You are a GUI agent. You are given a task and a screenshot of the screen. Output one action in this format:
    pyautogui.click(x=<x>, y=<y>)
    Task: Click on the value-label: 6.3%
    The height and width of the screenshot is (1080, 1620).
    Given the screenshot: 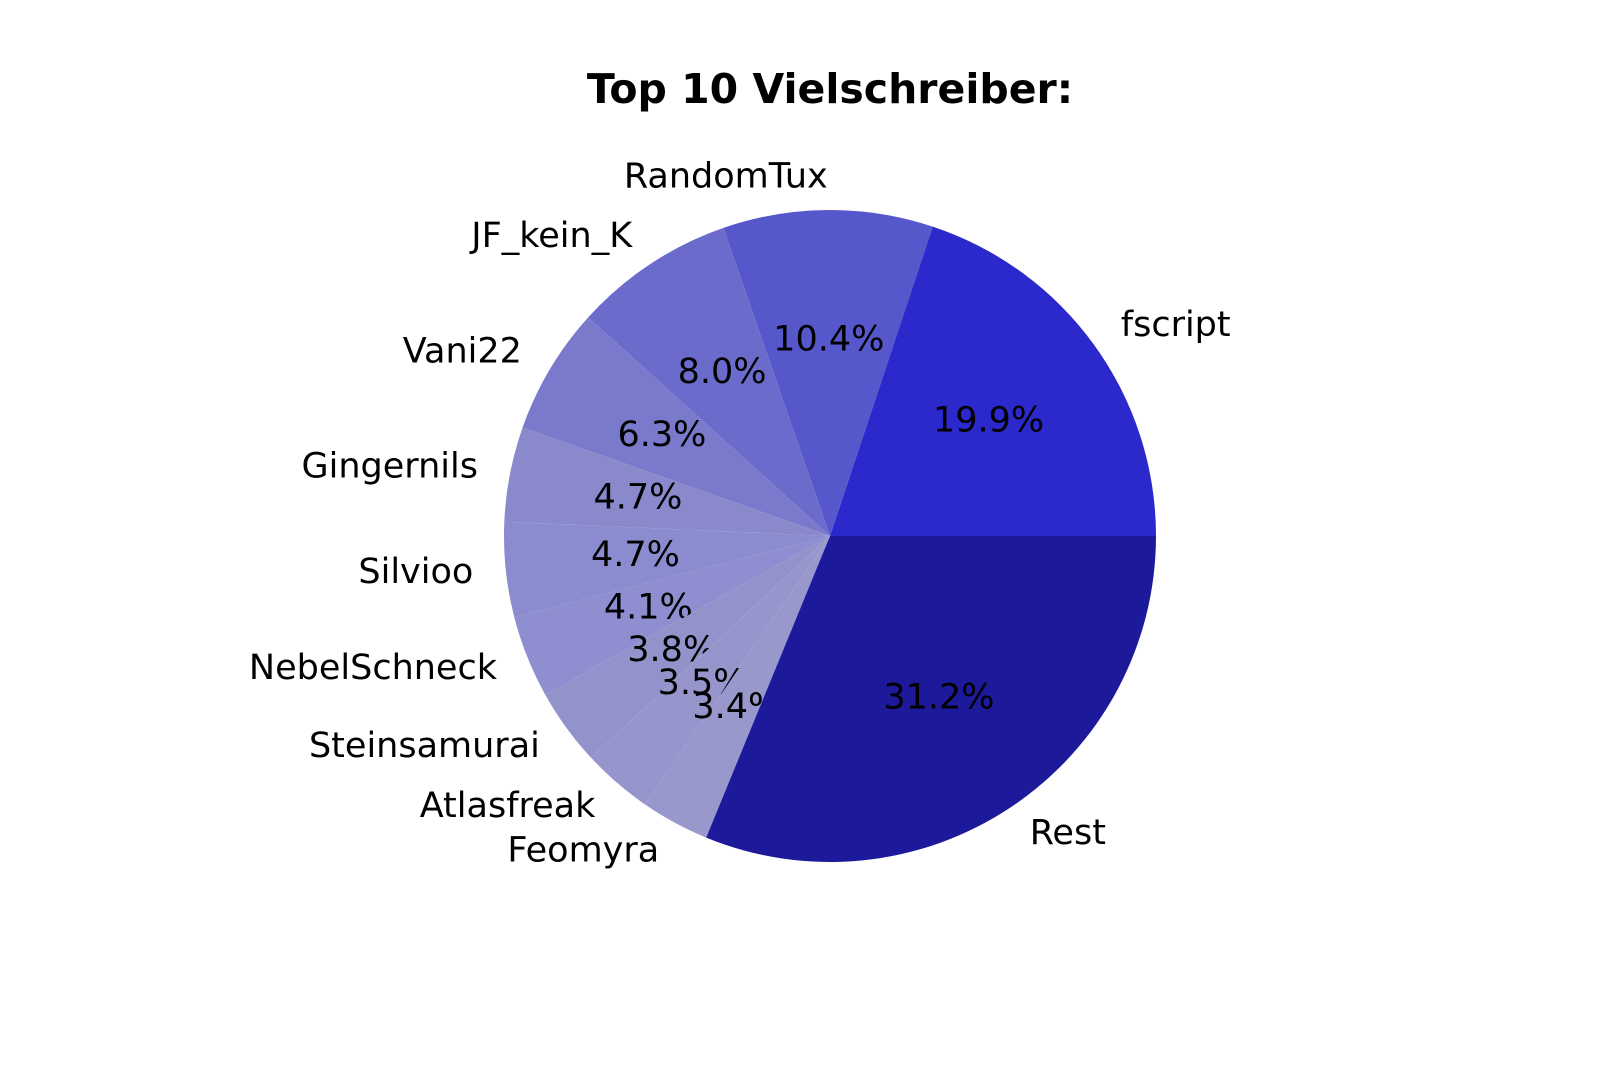 What is the action you would take?
    pyautogui.click(x=661, y=435)
    